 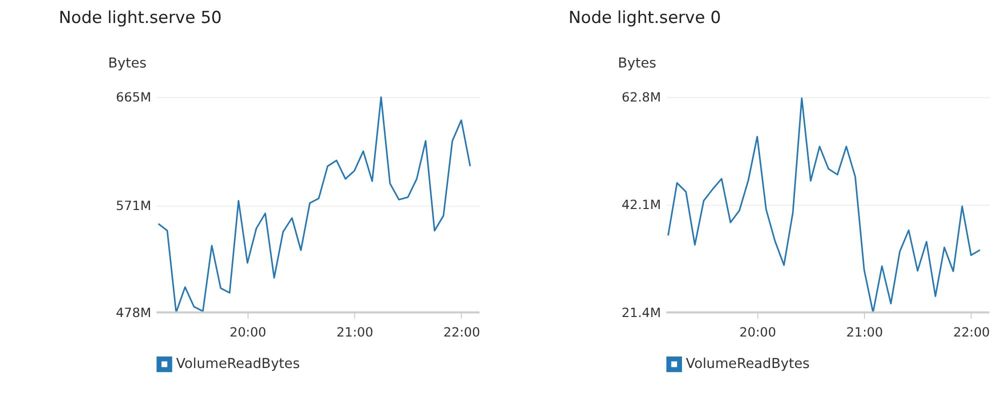 I want to click on y-tick-label: 42.1M, so click(x=641, y=204).